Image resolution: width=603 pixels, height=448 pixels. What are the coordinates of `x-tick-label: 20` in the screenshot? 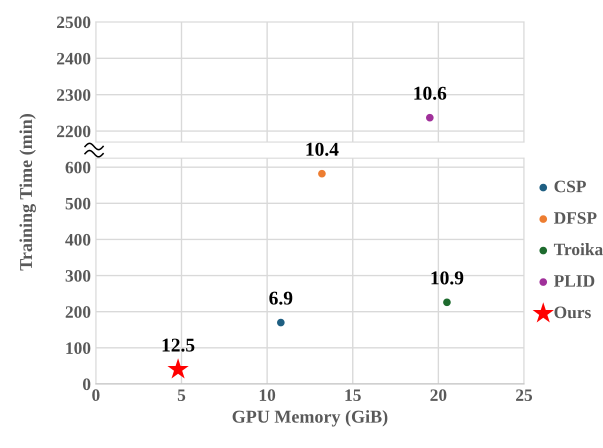 It's located at (438, 395).